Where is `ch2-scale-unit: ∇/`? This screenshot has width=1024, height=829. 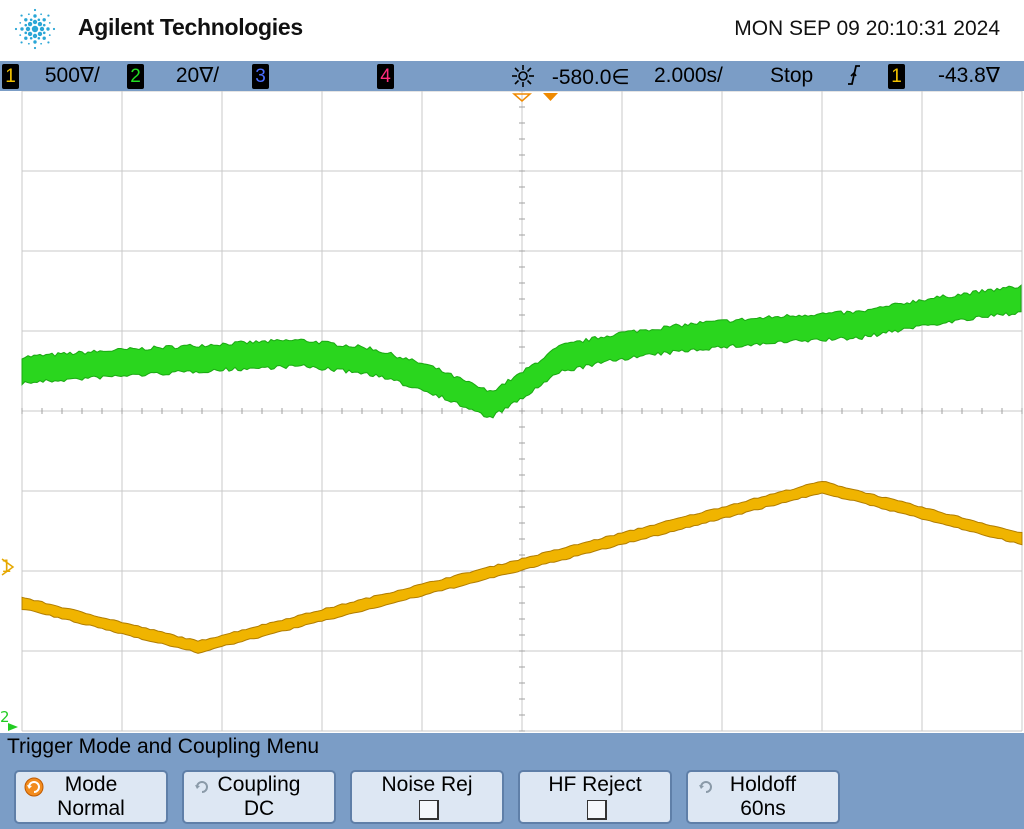 ch2-scale-unit: ∇/ is located at coordinates (209, 75).